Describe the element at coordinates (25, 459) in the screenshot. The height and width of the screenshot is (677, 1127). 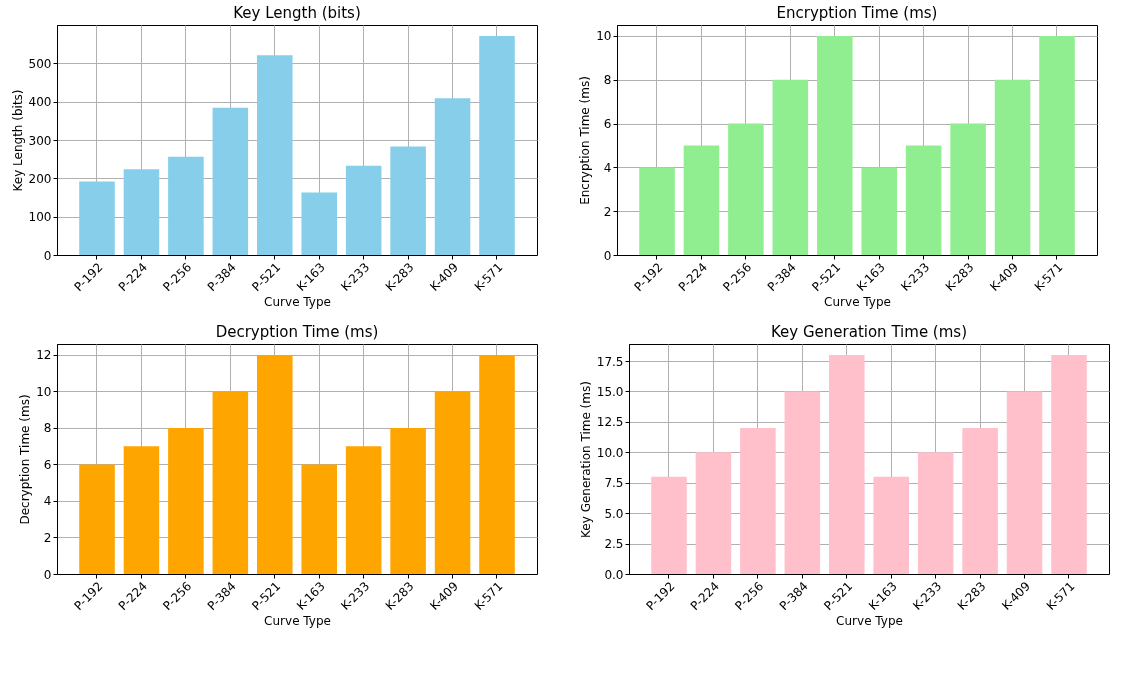
I see `y-axis-title: Decryption Time (ms)` at that location.